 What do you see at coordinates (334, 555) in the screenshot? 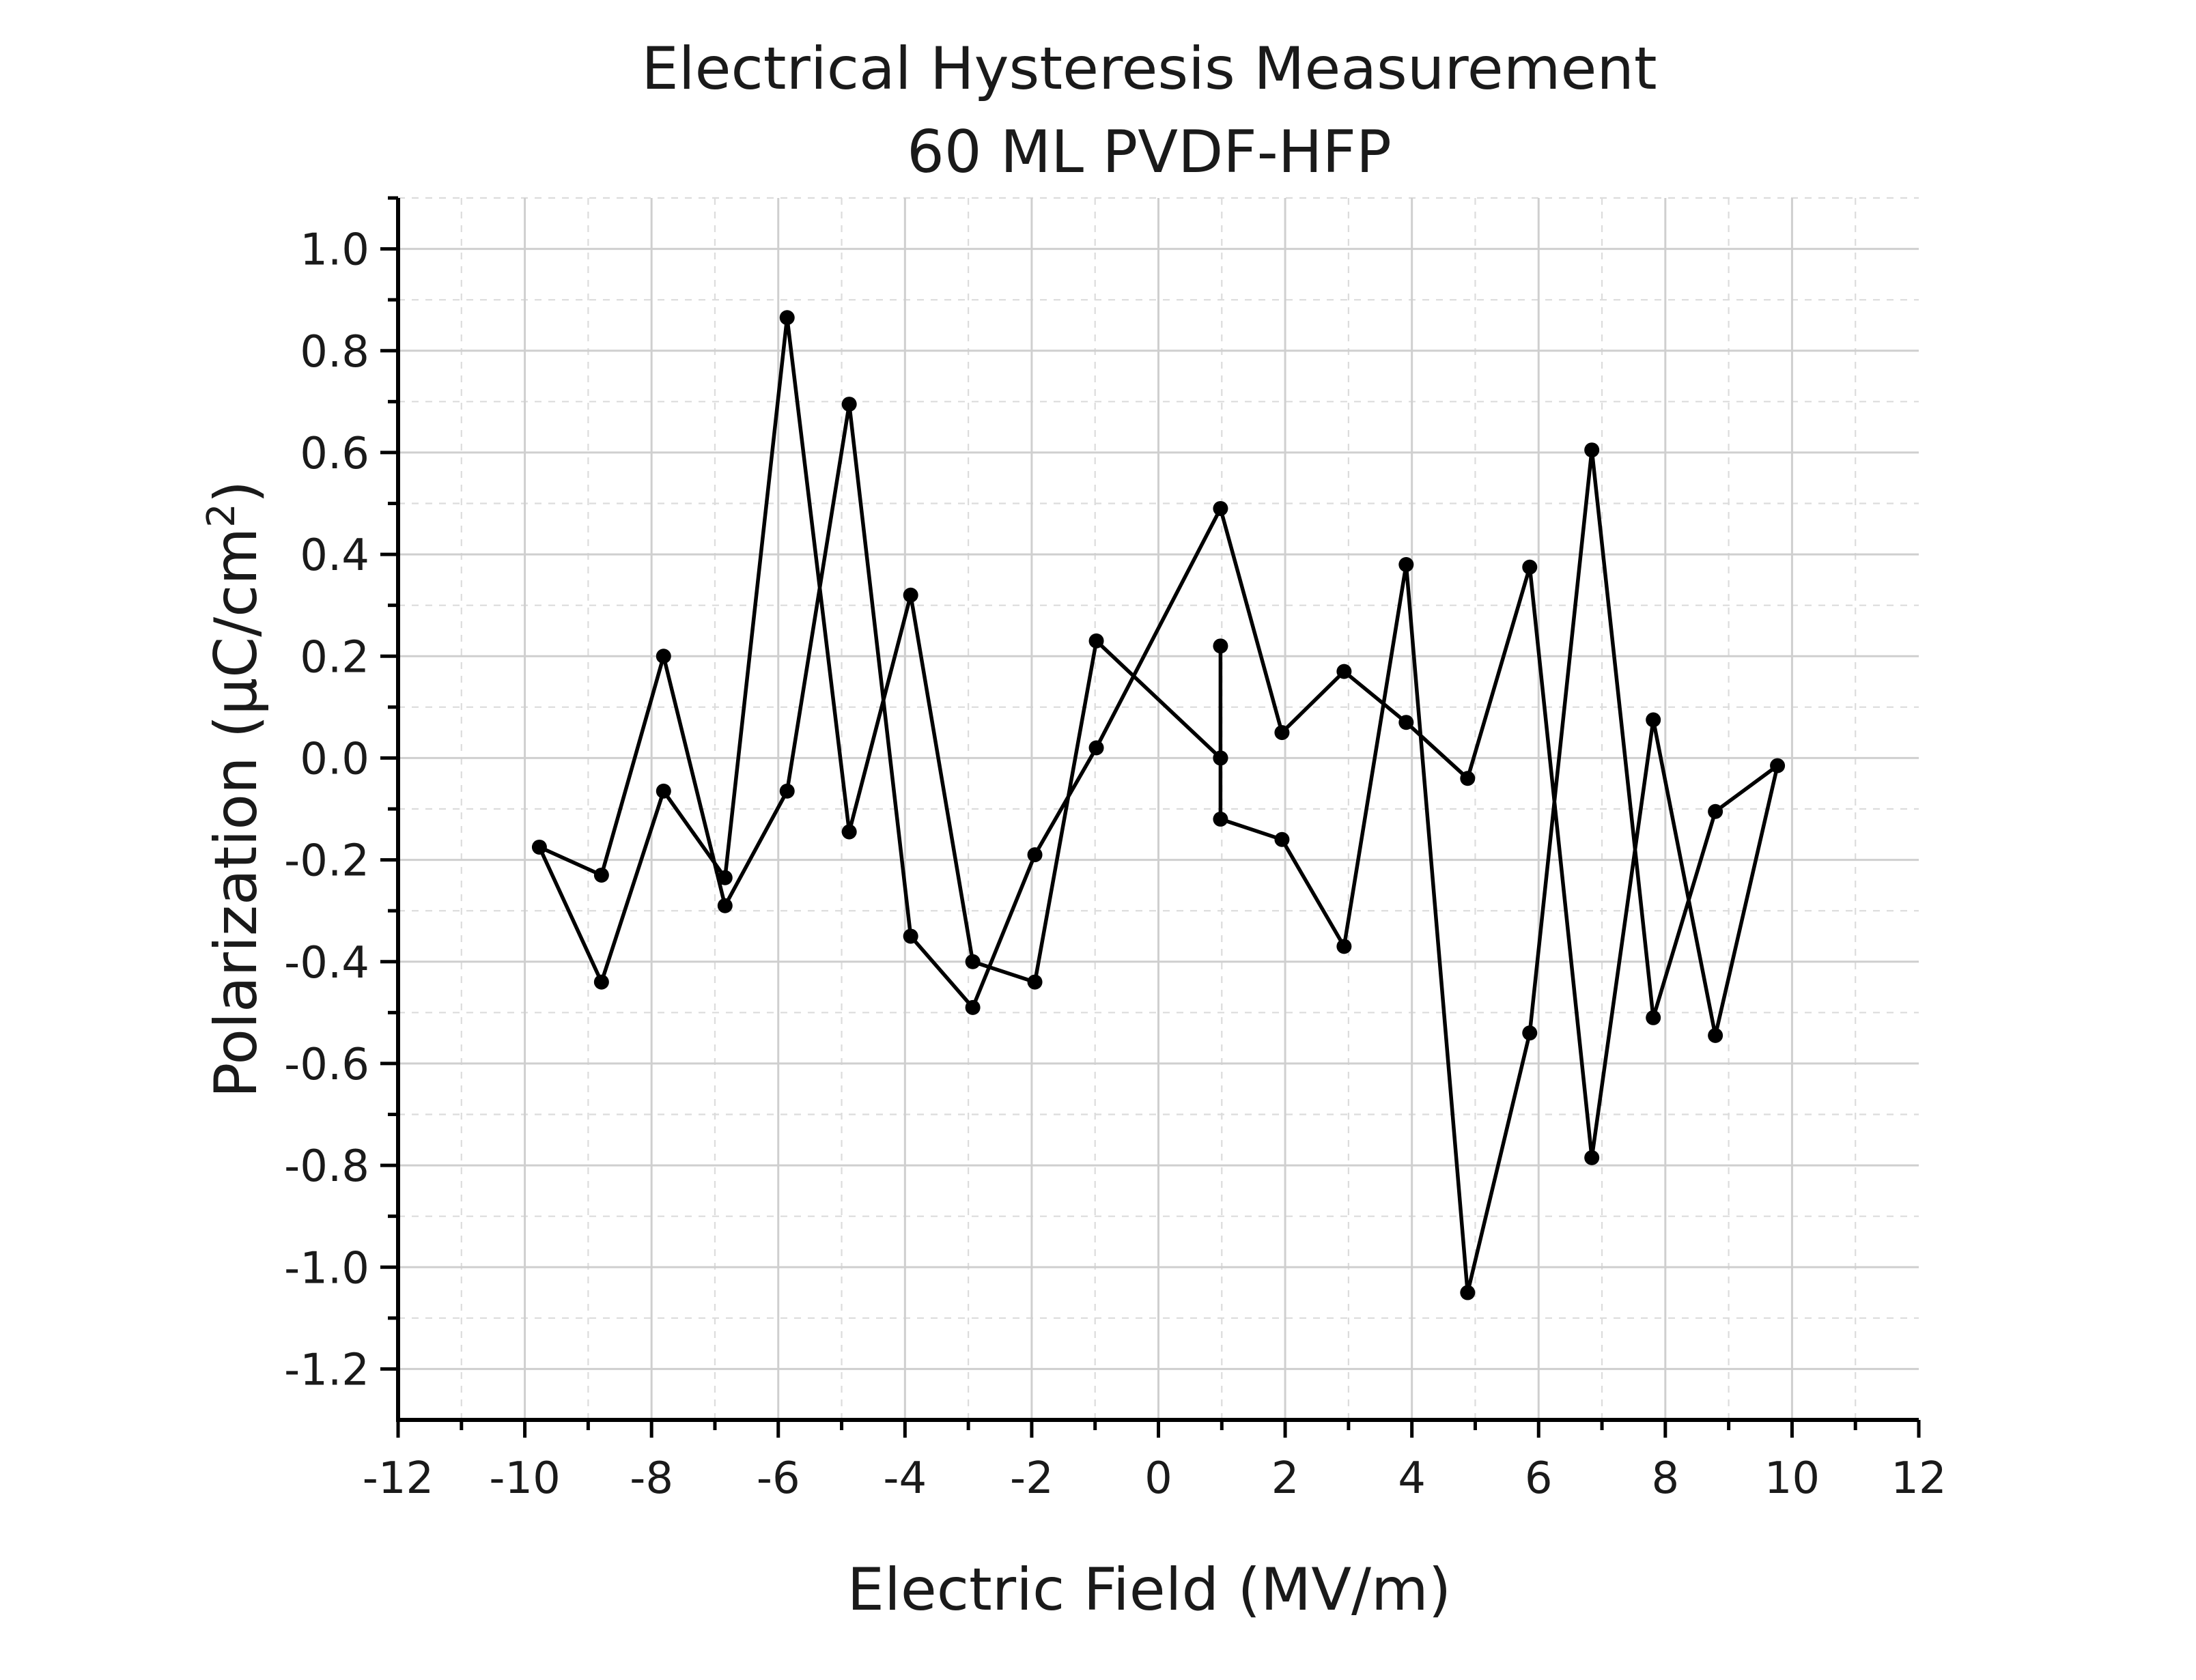
I see `y-tick-label: 0.4` at bounding box center [334, 555].